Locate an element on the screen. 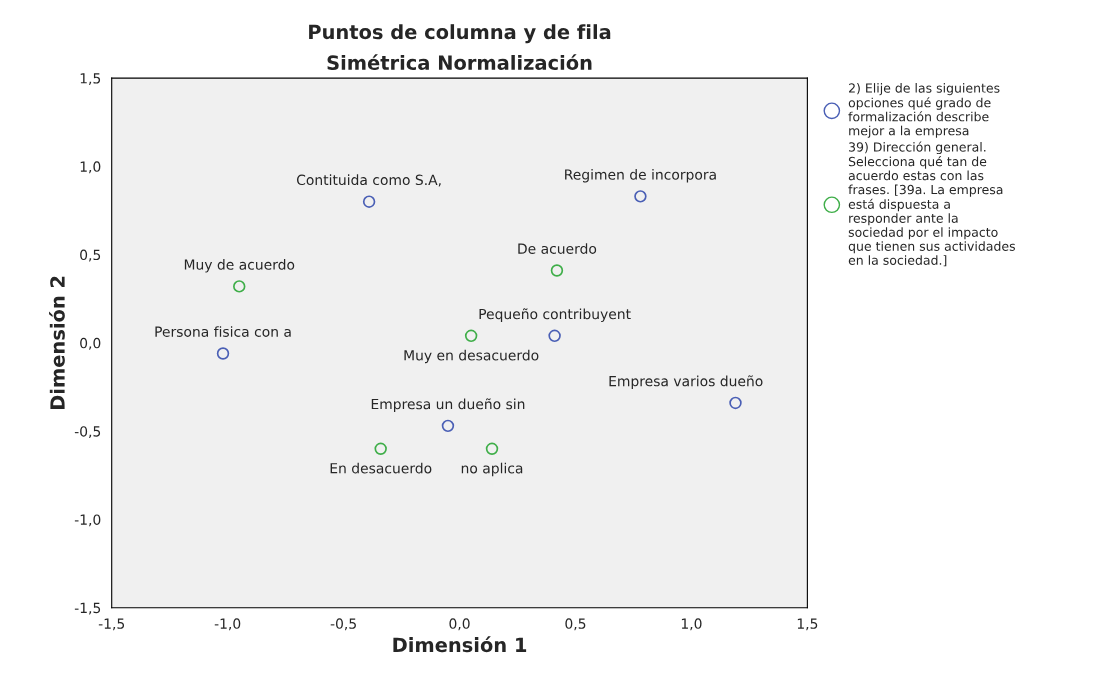  annotation: Contituida como S.A, is located at coordinates (368, 180).